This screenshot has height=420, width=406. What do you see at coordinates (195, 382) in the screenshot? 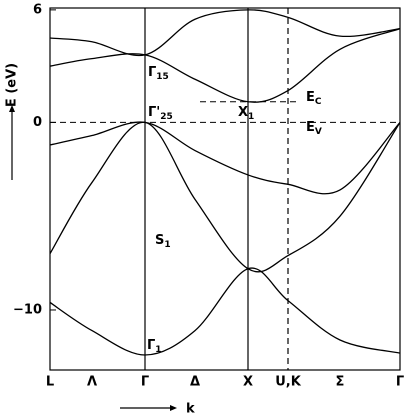
I see `x-tick-label: Δ` at bounding box center [195, 382].